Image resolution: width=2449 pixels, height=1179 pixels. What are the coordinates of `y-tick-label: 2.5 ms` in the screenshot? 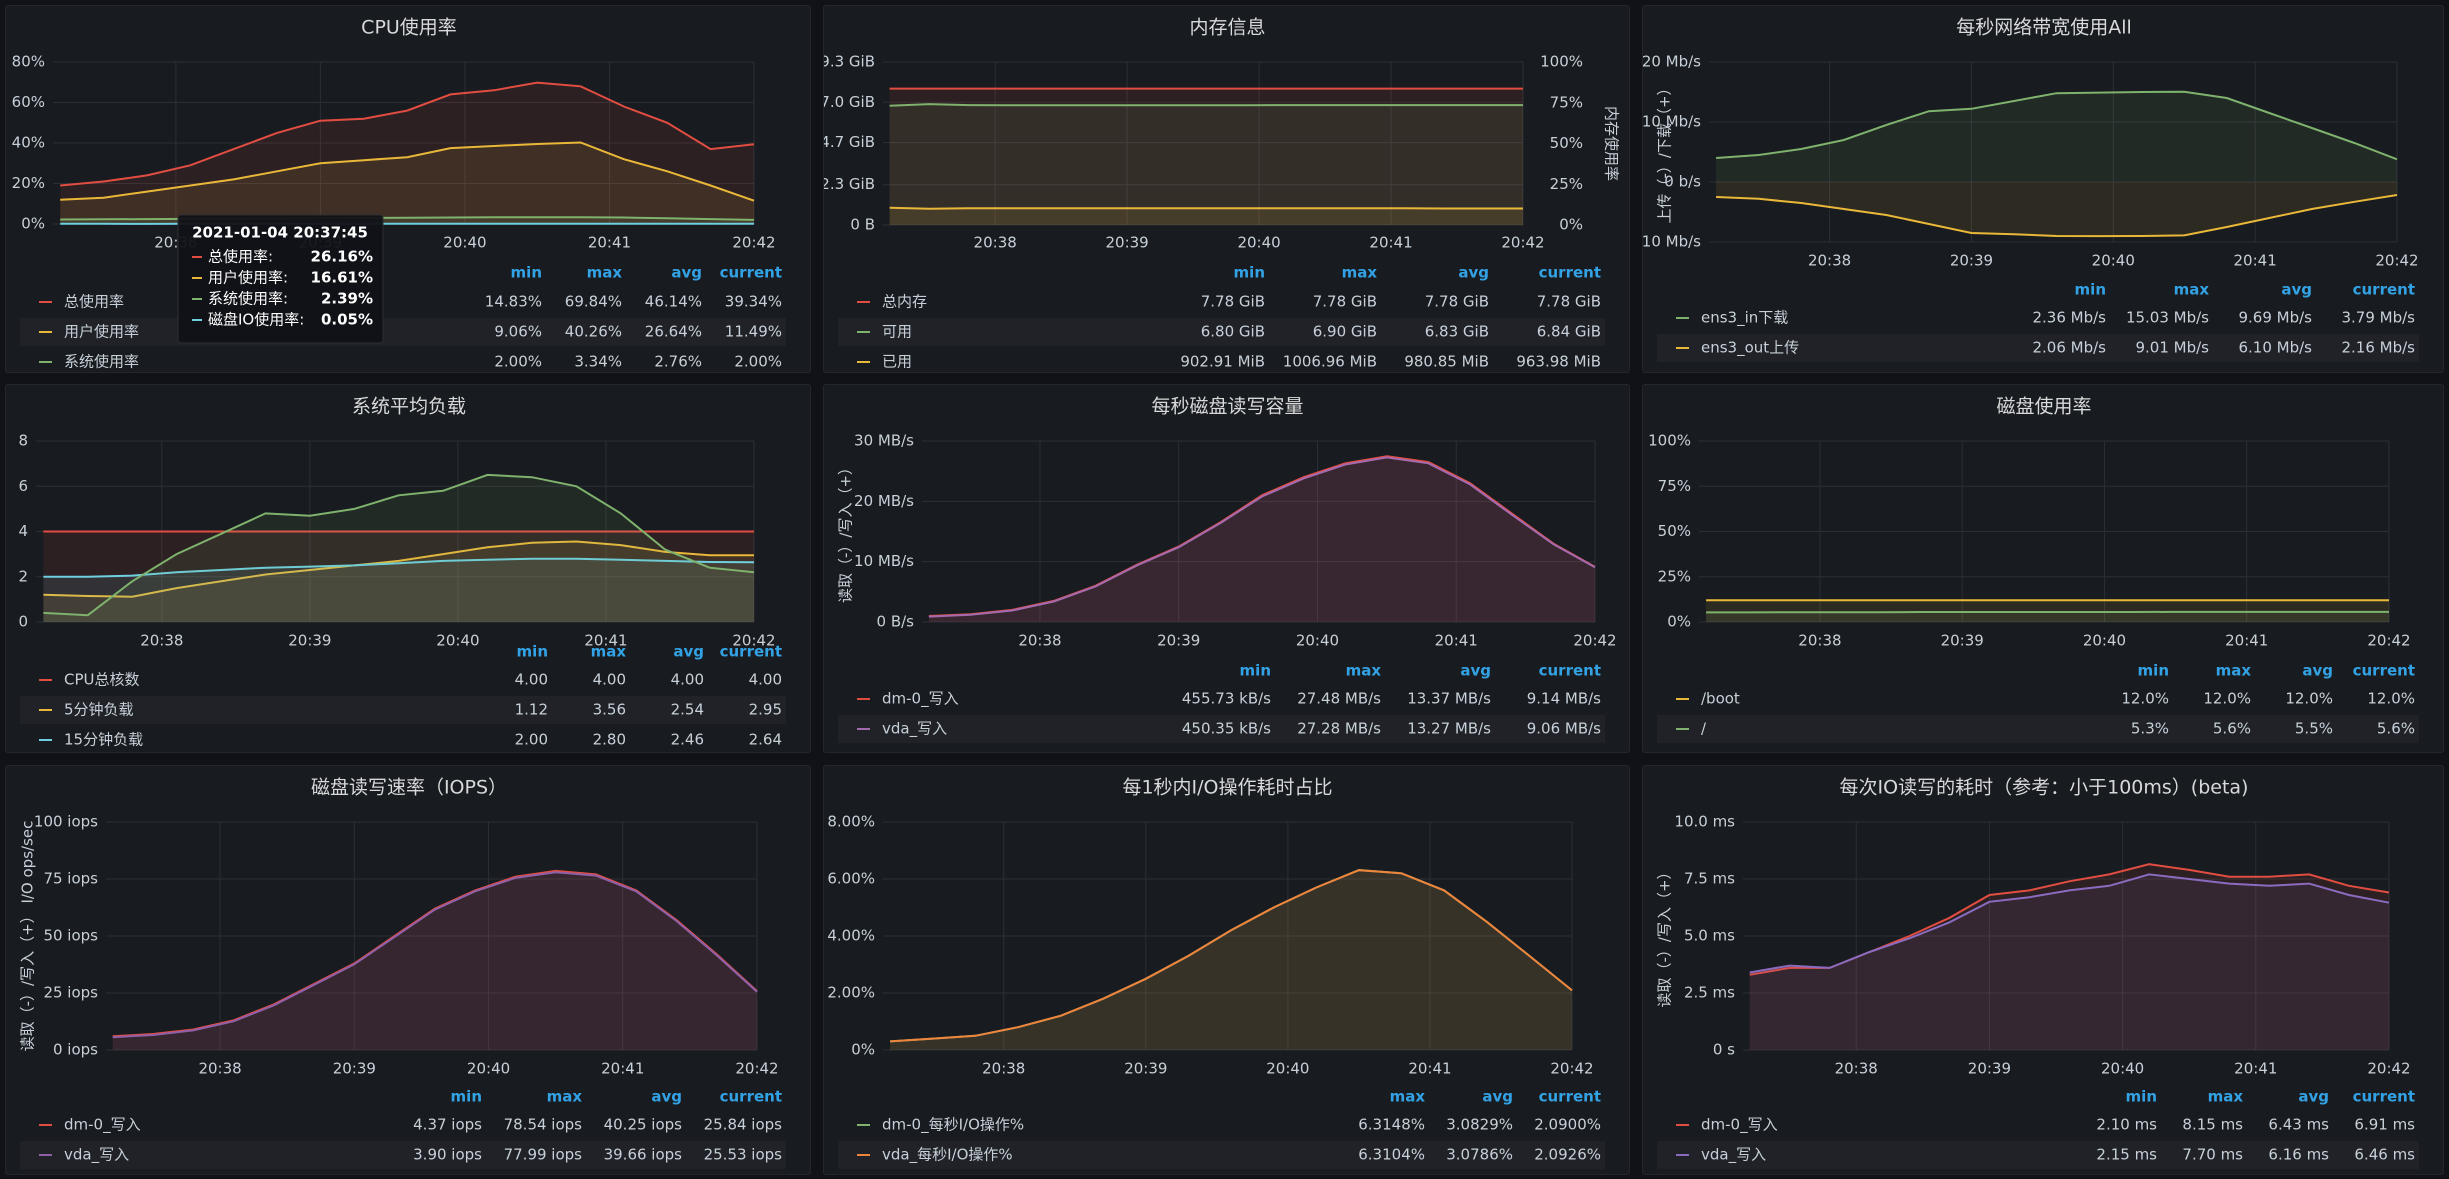 It's located at (1709, 993).